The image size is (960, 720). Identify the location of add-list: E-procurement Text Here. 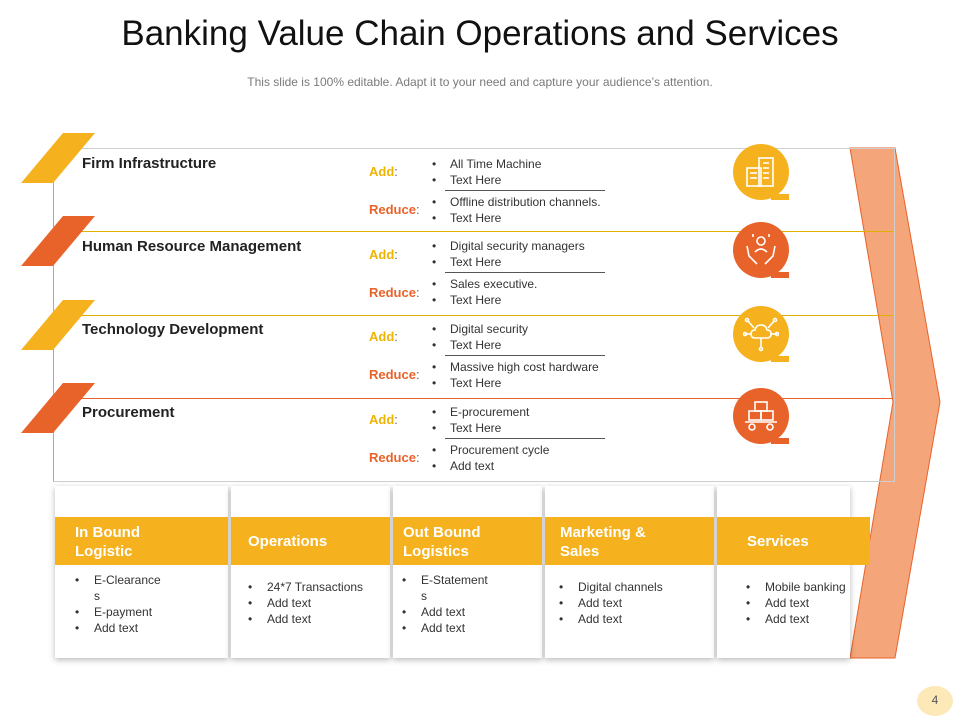
(480, 420).